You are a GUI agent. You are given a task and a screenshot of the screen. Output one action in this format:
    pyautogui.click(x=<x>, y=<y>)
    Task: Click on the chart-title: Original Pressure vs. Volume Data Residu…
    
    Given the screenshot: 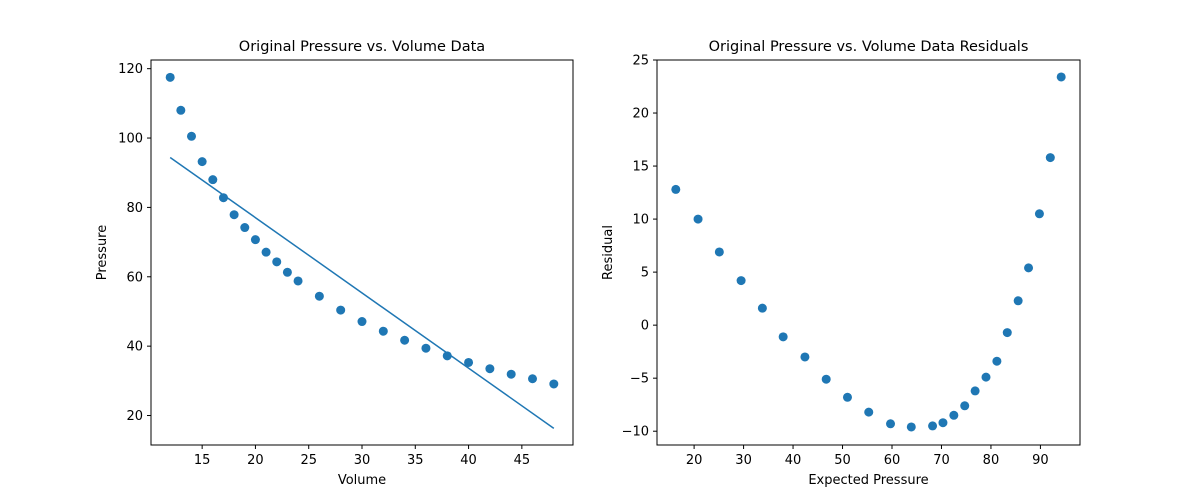 What is the action you would take?
    pyautogui.click(x=869, y=47)
    